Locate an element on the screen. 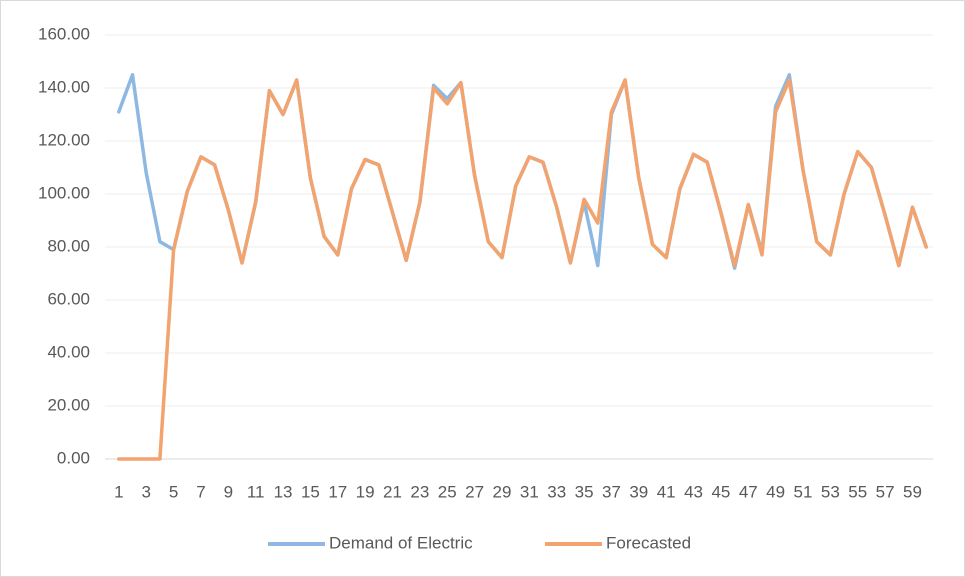 Image resolution: width=965 pixels, height=577 pixels. x-tick-label: 29 is located at coordinates (502, 491).